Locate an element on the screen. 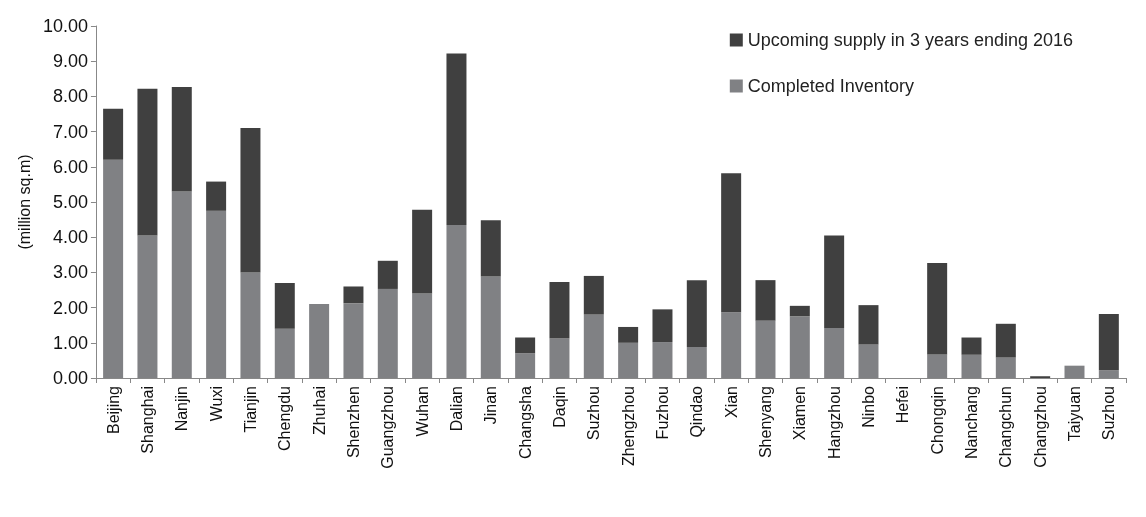 Image resolution: width=1146 pixels, height=517 pixels. y-tick-label: 4.00 is located at coordinates (70, 237).